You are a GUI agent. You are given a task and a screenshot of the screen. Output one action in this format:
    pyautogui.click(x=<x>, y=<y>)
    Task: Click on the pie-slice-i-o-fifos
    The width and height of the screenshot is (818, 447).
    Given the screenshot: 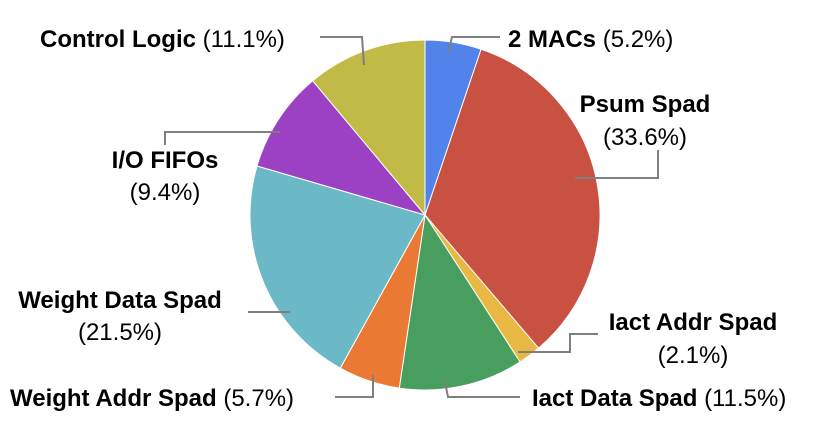 What is the action you would take?
    pyautogui.click(x=341, y=148)
    